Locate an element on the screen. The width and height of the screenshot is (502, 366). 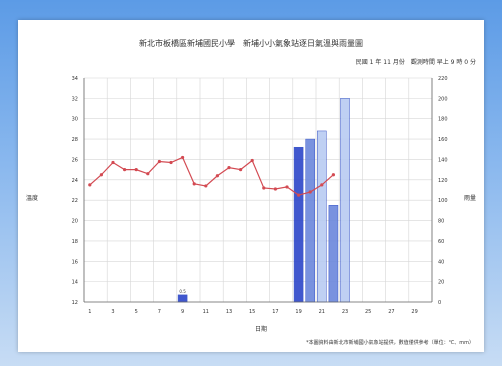
x-tick-label: 9 is located at coordinates (182, 312).